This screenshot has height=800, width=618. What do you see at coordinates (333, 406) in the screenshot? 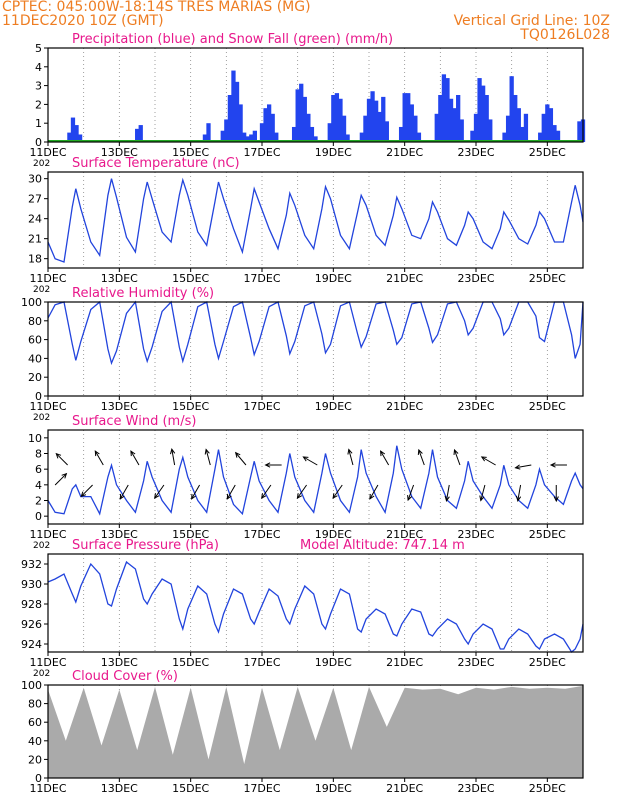
I see `x-tick-label-rh: 19DEC` at bounding box center [333, 406].